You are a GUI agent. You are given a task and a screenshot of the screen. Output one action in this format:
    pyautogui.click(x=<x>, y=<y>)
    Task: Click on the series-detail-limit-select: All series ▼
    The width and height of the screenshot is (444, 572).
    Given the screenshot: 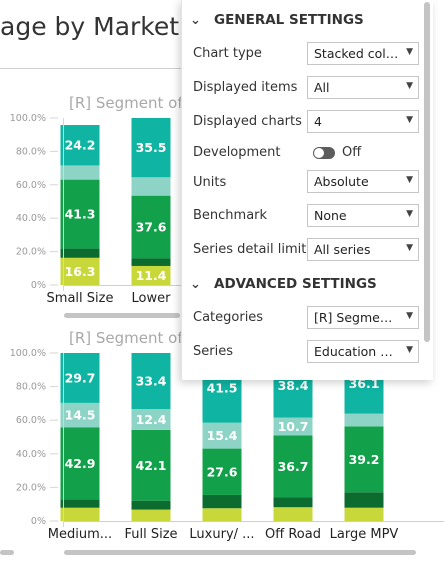 What is the action you would take?
    pyautogui.click(x=363, y=249)
    